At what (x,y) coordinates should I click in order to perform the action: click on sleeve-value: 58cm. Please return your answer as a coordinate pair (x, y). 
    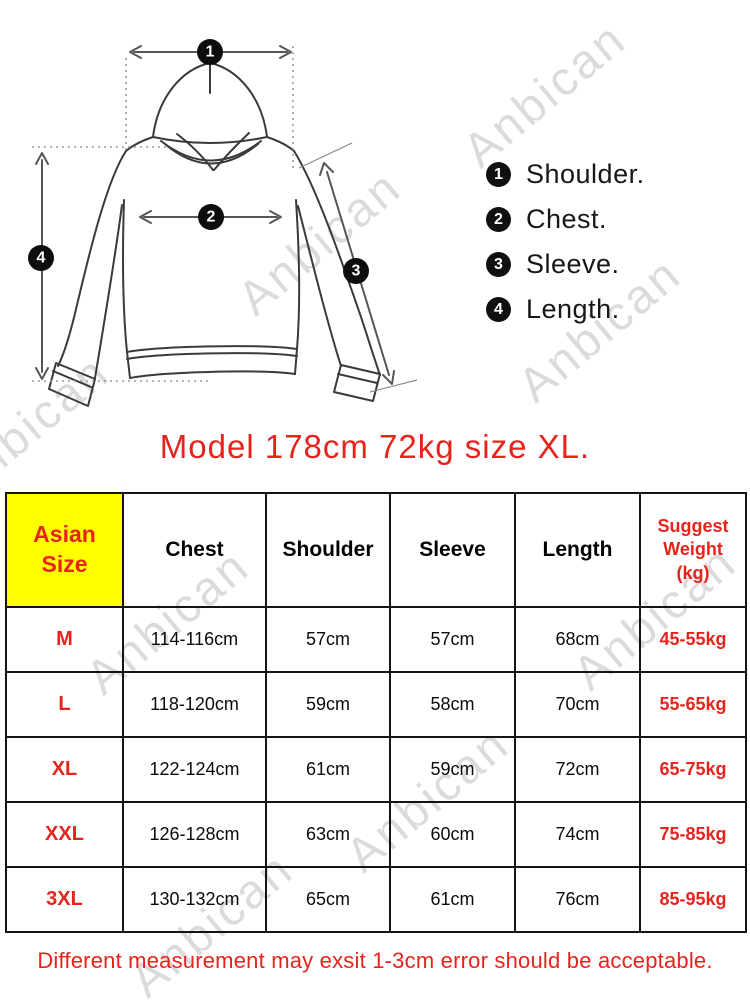
    Looking at the image, I should click on (452, 704).